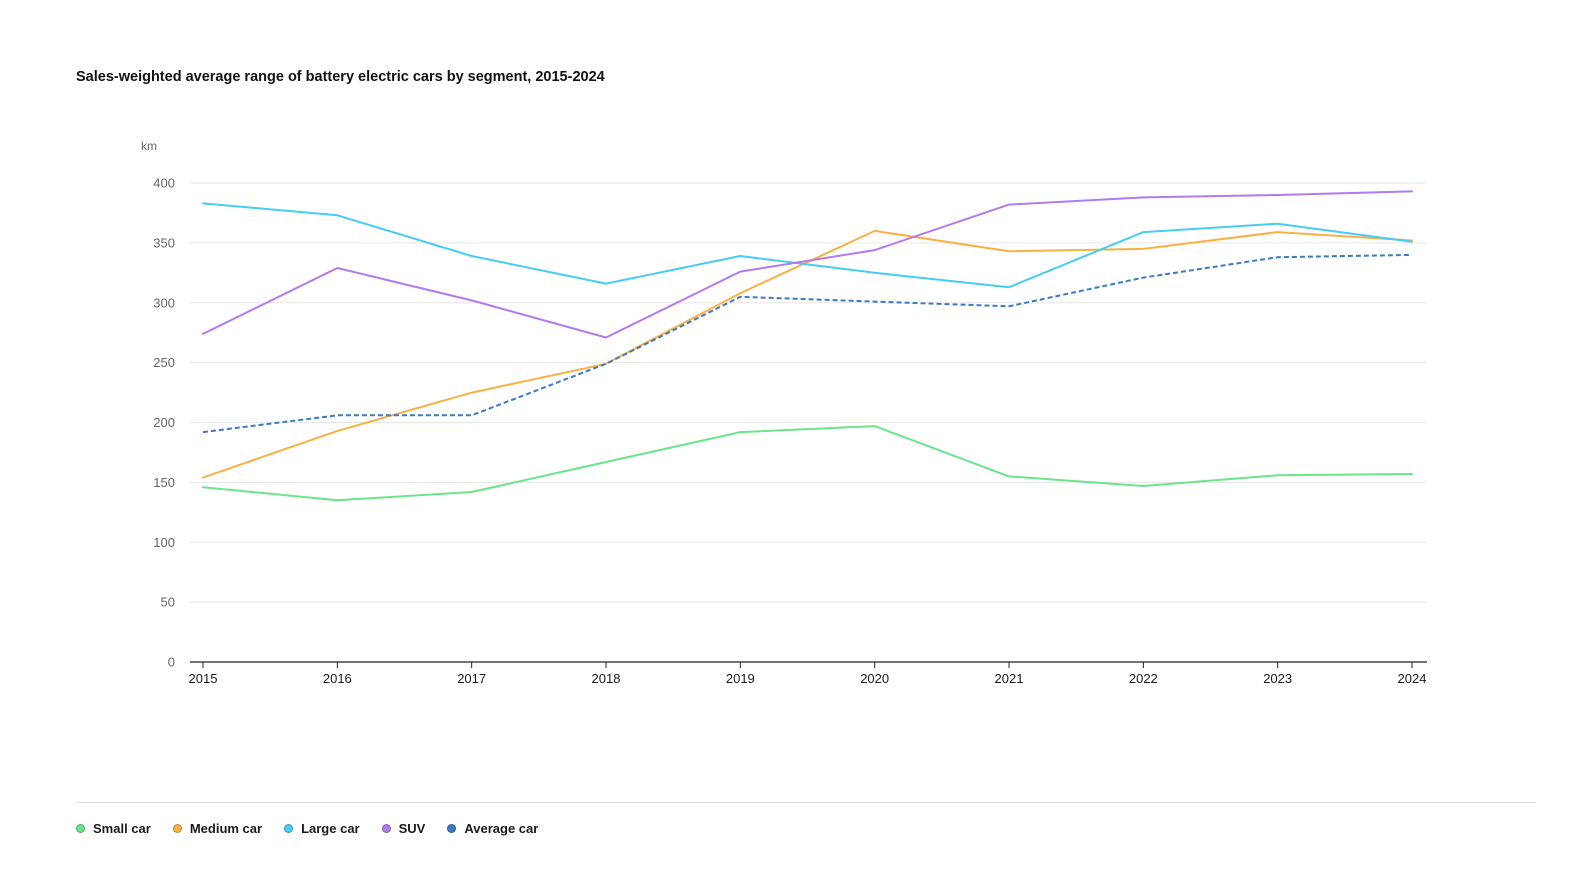 This screenshot has height=880, width=1586. I want to click on x-tick-label: 2023, so click(1277, 678).